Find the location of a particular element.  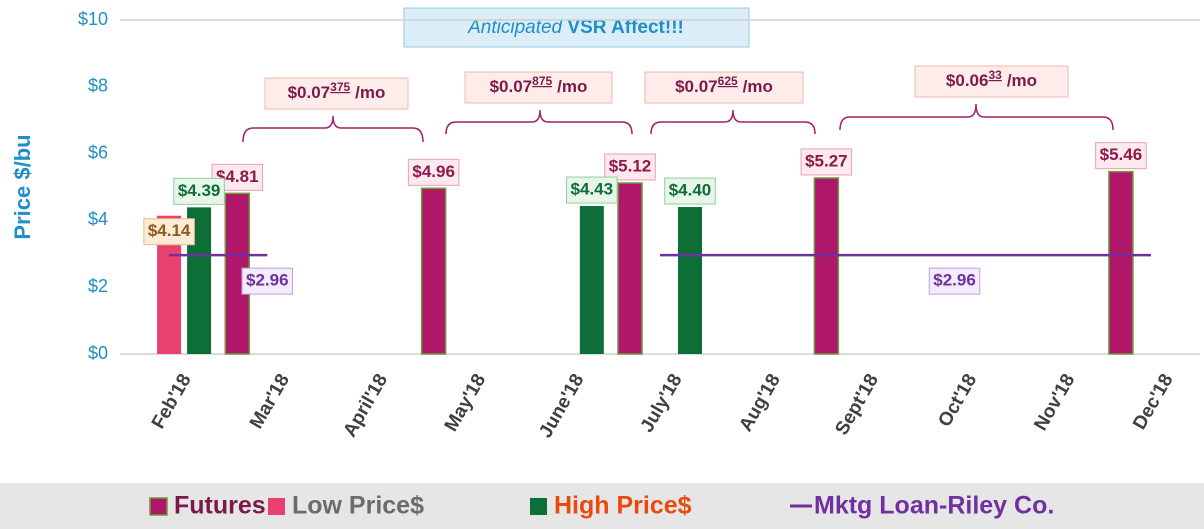

value-label: $4.39 is located at coordinates (199, 190).